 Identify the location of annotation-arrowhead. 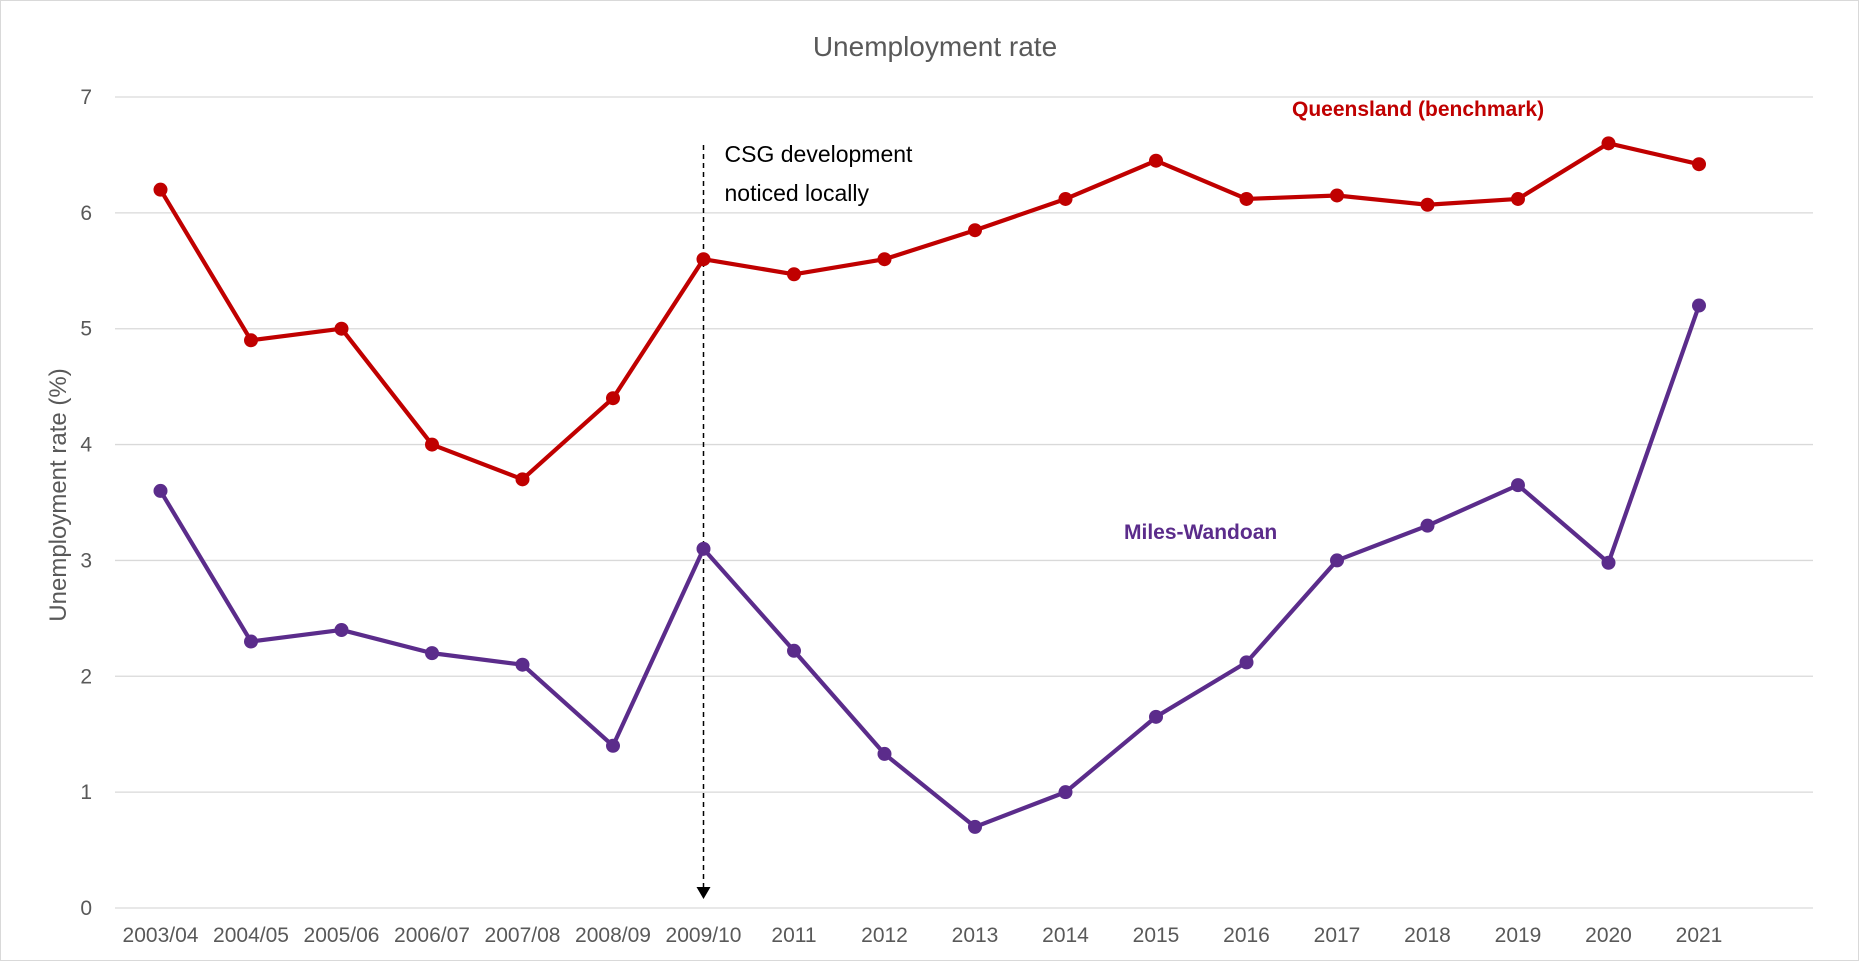
(703, 893).